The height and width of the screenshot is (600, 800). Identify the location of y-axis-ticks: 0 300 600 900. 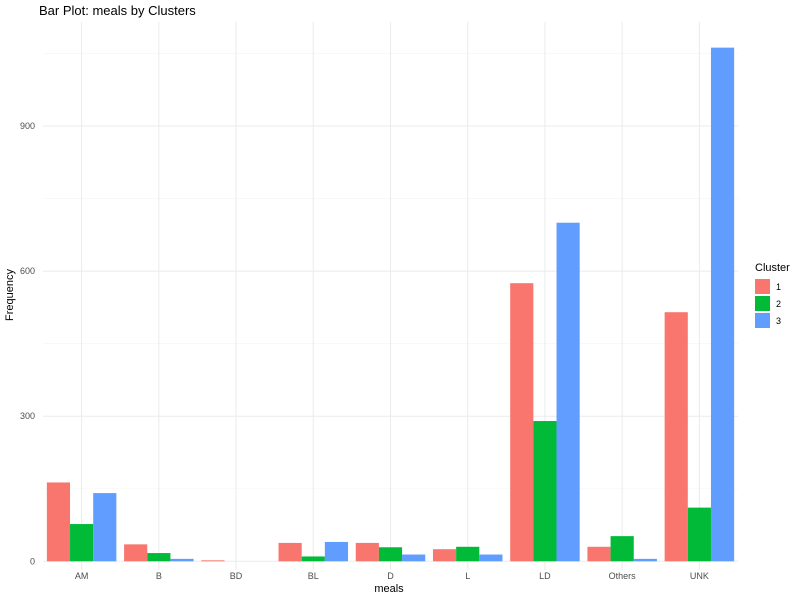
(27, 343).